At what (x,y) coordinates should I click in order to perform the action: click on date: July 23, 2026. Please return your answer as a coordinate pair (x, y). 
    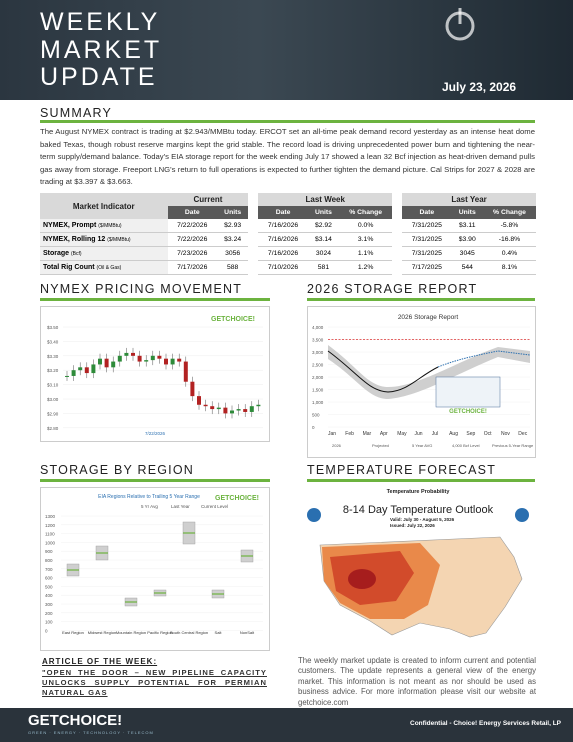
    Looking at the image, I should click on (479, 87).